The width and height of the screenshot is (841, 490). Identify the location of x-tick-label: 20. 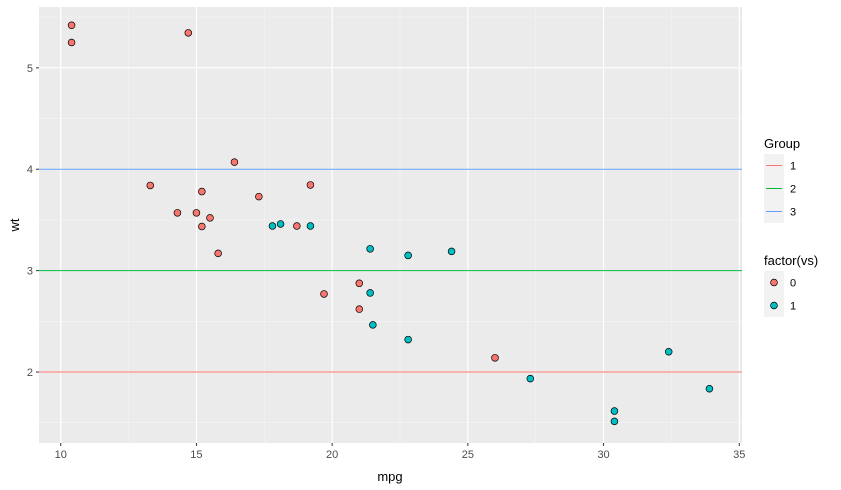
(332, 455).